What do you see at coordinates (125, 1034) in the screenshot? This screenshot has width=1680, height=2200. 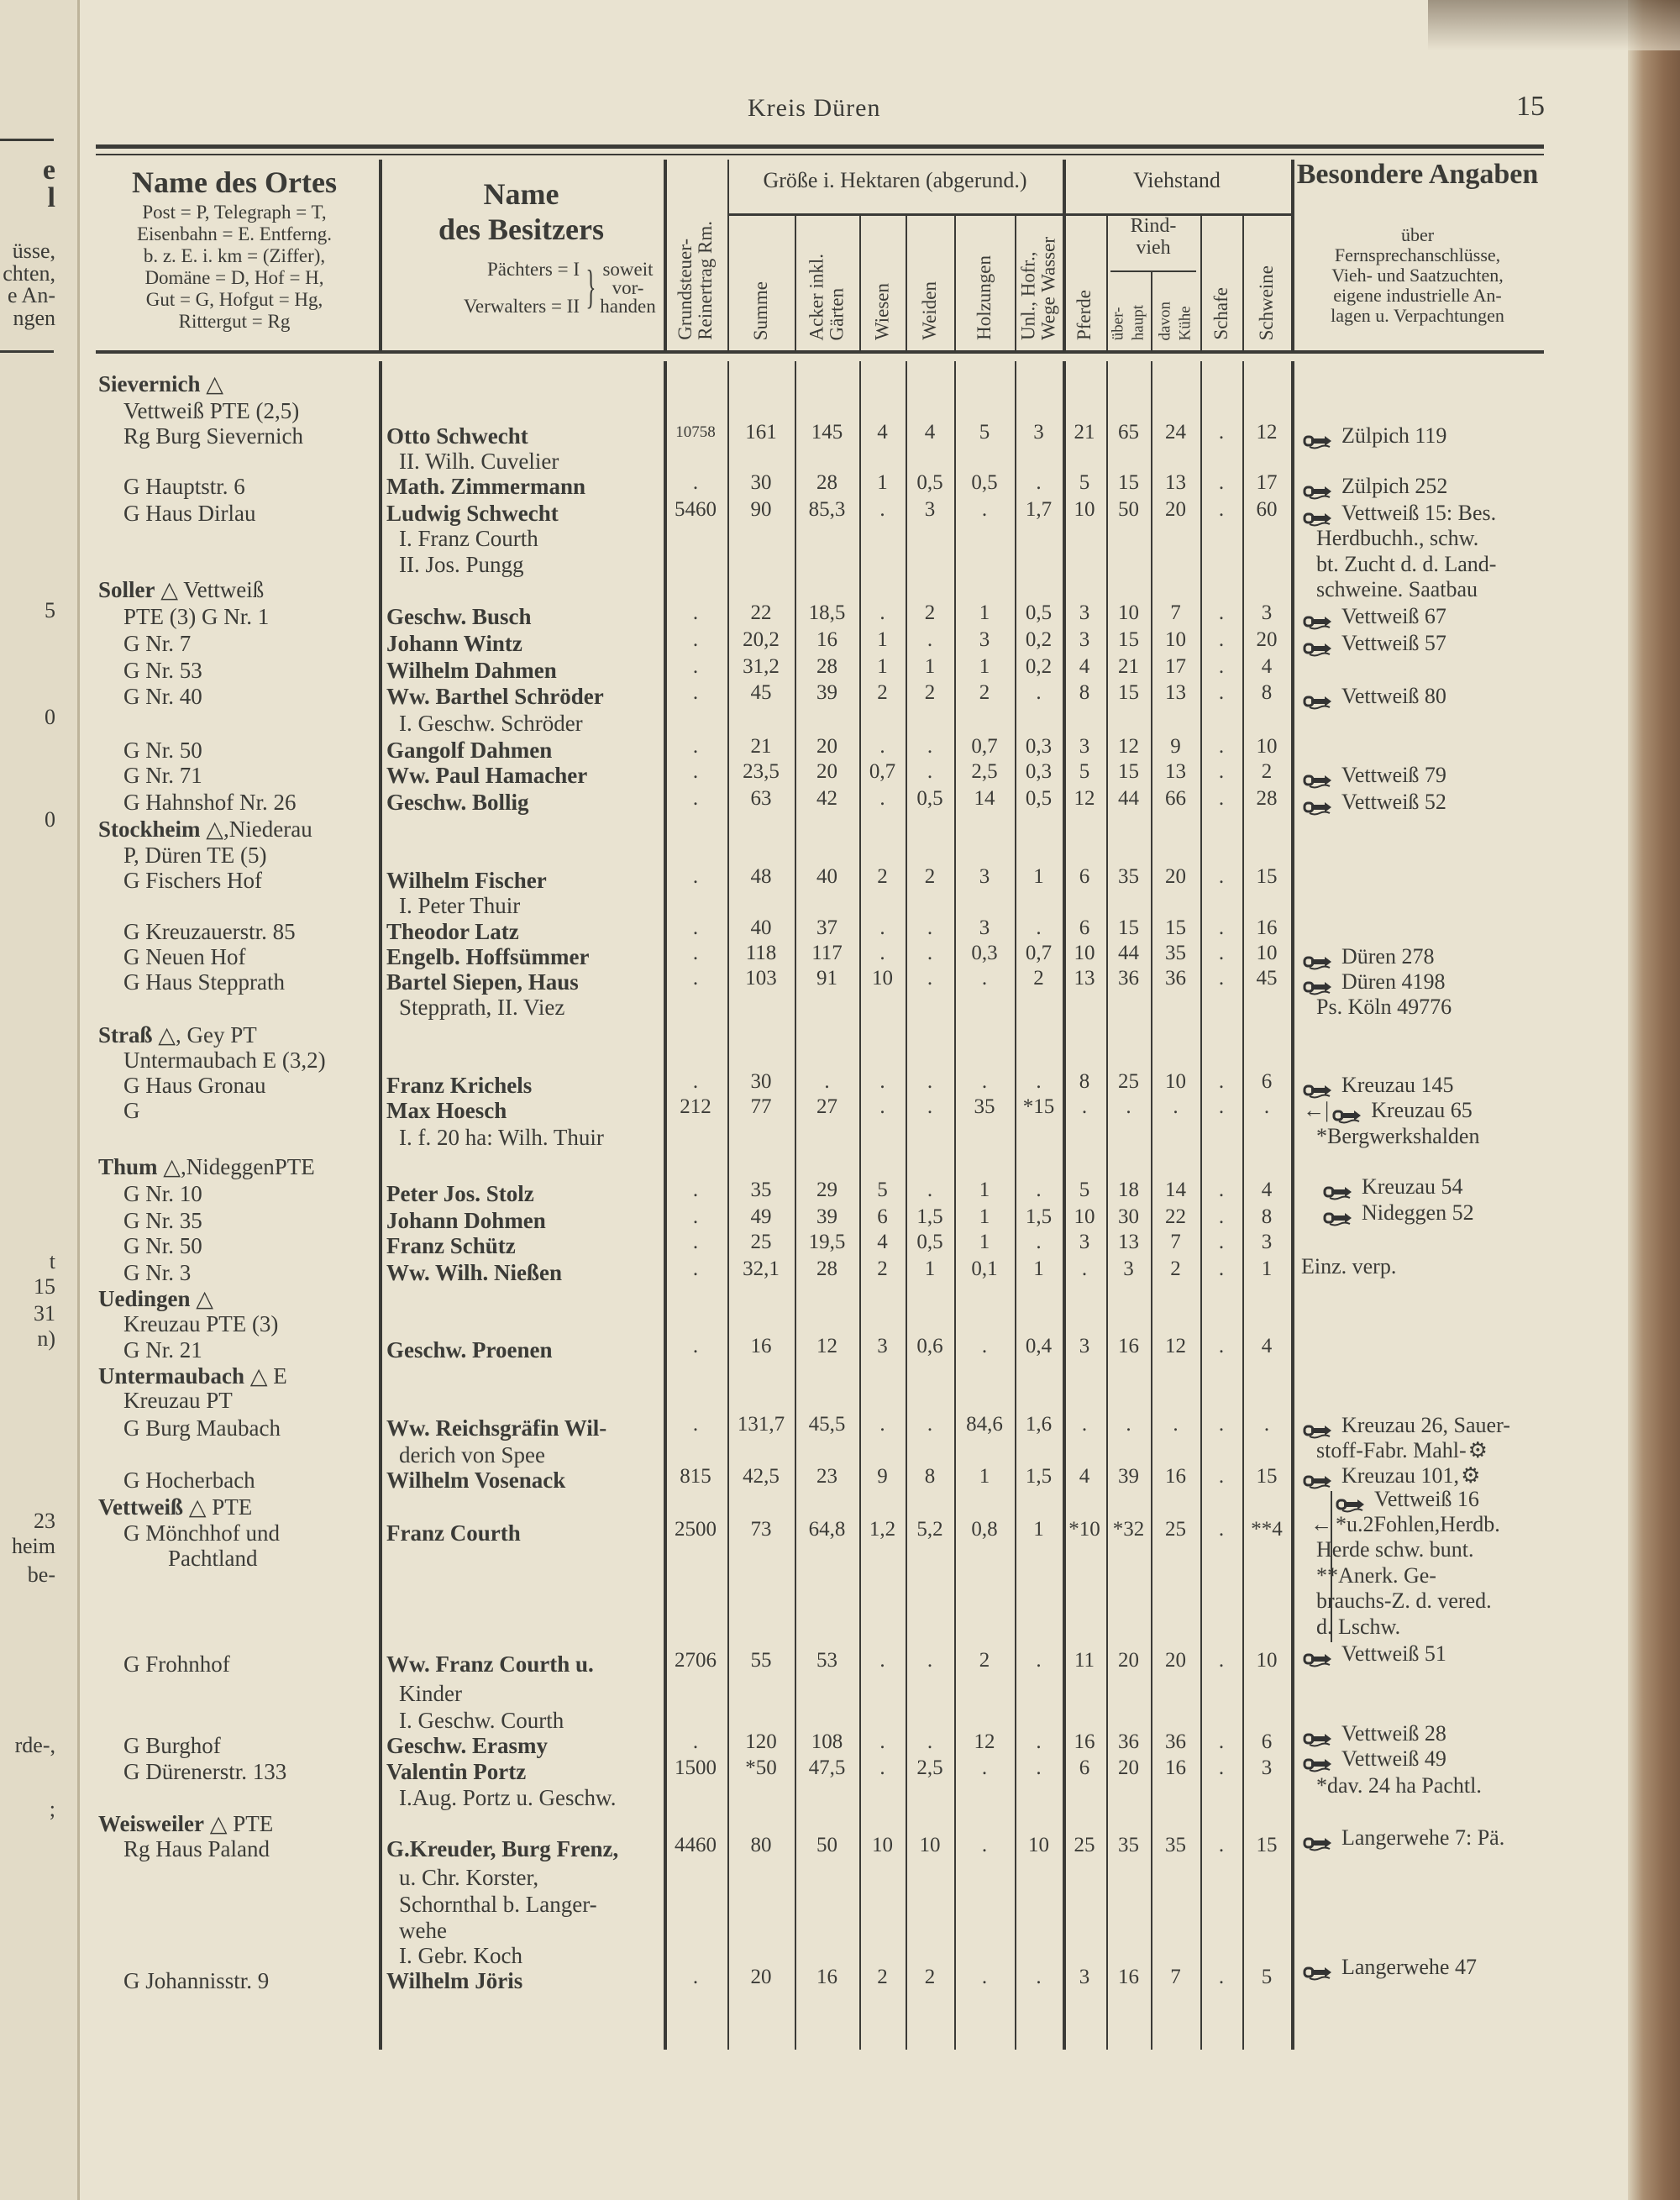 I see `town-name: Straß` at bounding box center [125, 1034].